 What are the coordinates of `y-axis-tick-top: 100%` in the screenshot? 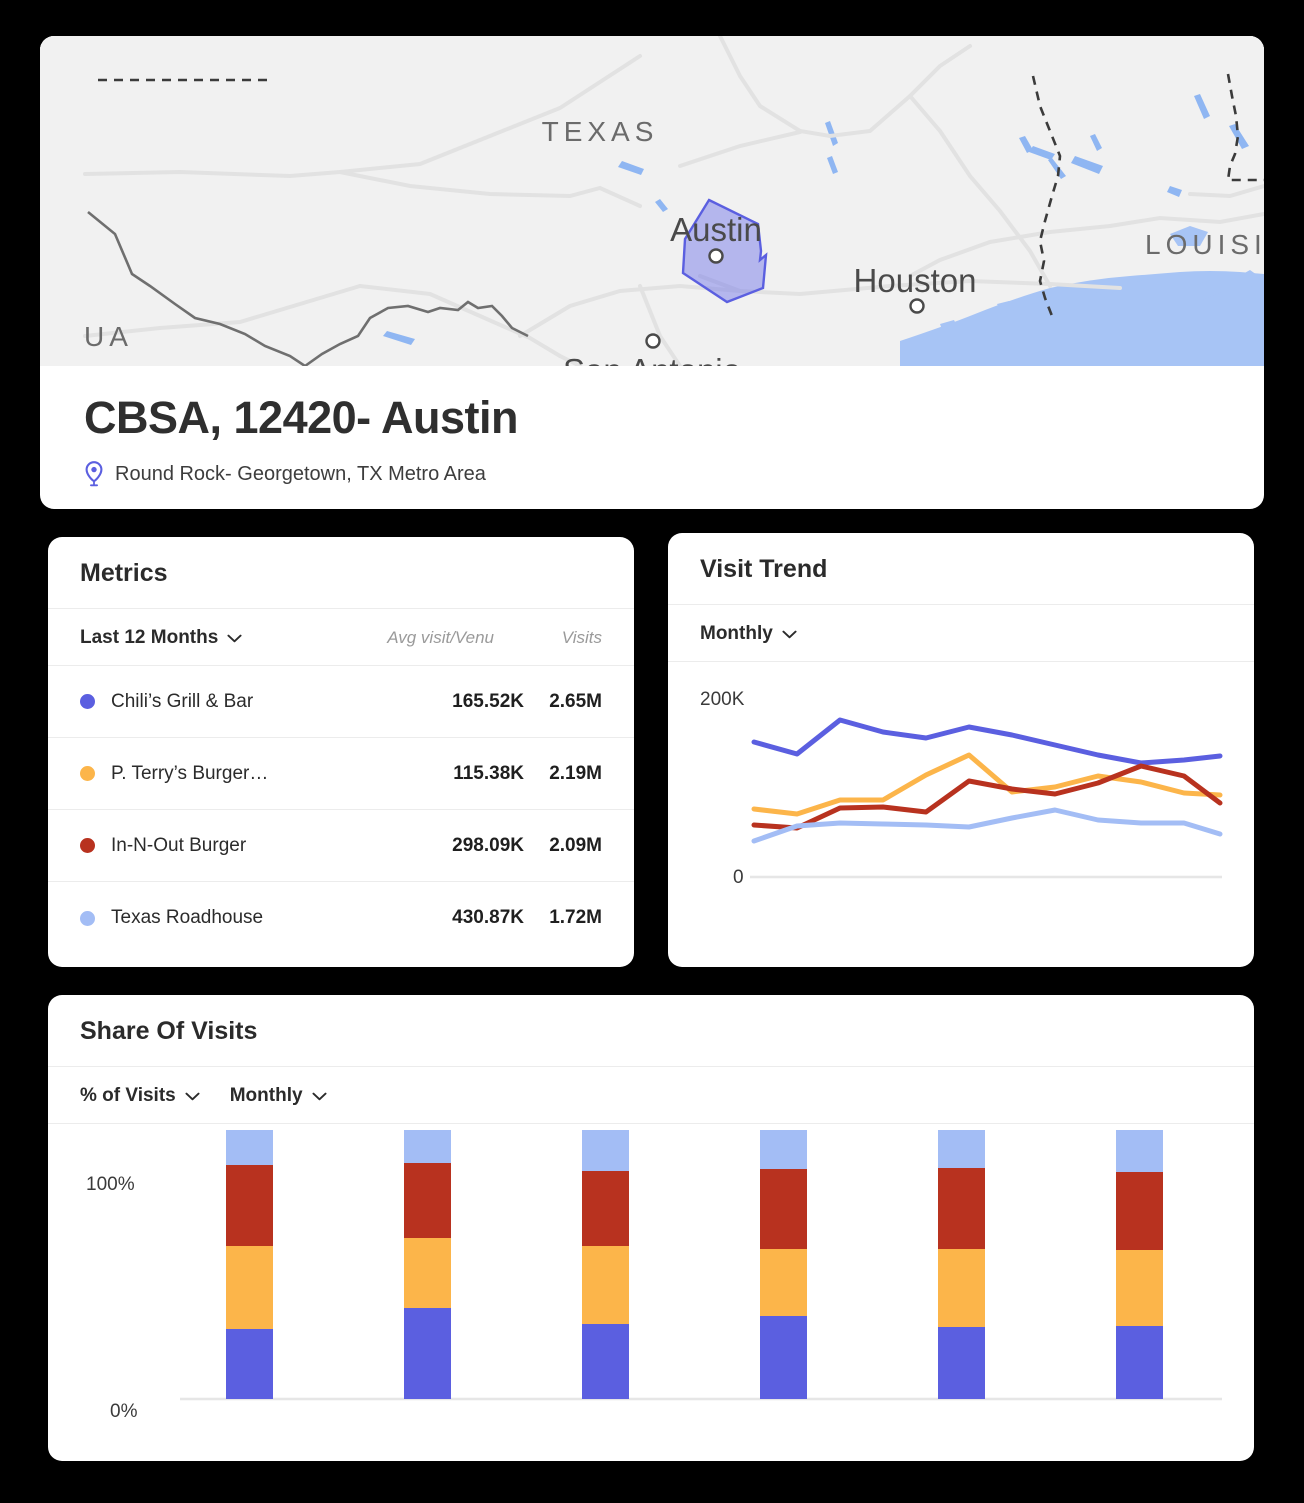 It's located at (110, 1184).